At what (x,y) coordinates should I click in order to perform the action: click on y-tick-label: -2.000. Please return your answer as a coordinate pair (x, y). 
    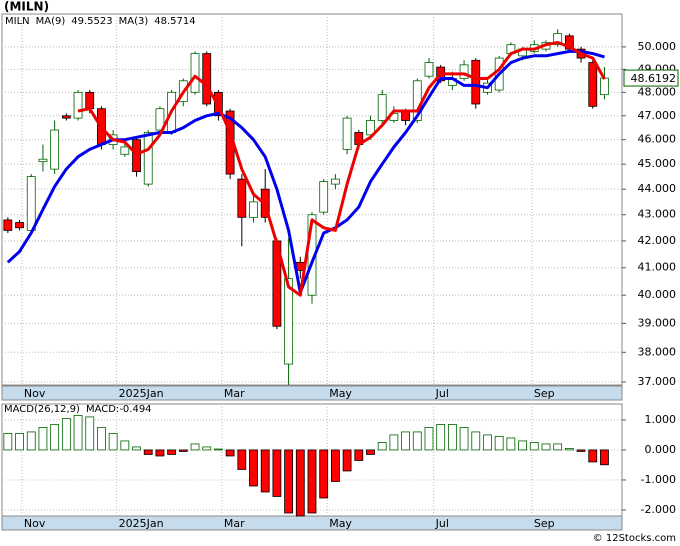
    Looking at the image, I should click on (658, 509).